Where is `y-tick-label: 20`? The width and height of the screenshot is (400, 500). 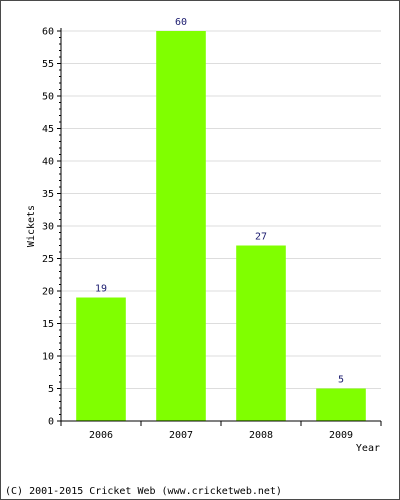
y-tick-label: 20 is located at coordinates (48, 292).